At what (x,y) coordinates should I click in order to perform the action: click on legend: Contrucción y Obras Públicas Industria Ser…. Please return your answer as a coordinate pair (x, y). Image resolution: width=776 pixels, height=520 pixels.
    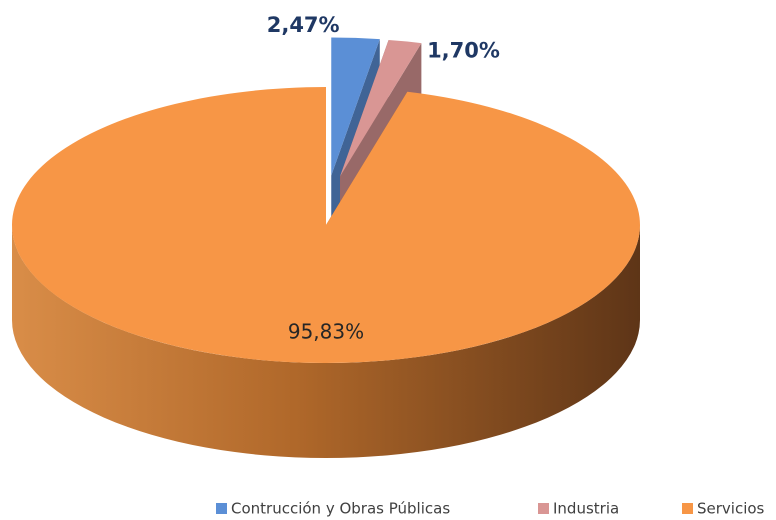
    Looking at the image, I should click on (490, 509).